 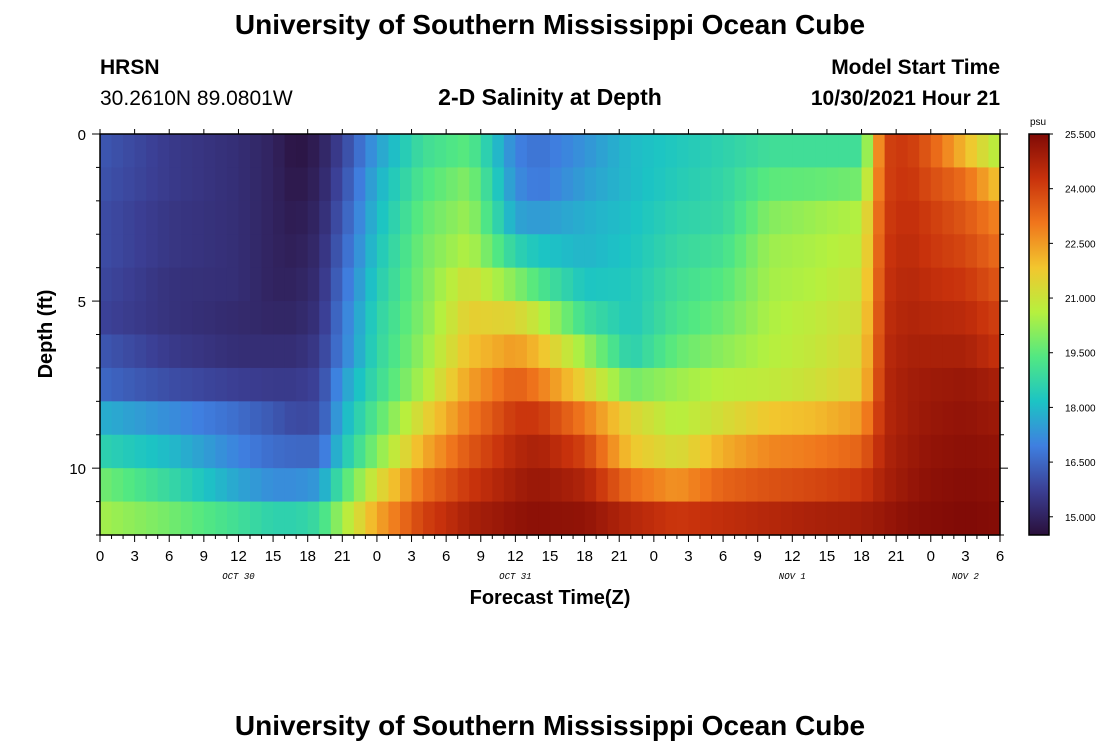 What do you see at coordinates (377, 556) in the screenshot?
I see `x-tick-label: 0` at bounding box center [377, 556].